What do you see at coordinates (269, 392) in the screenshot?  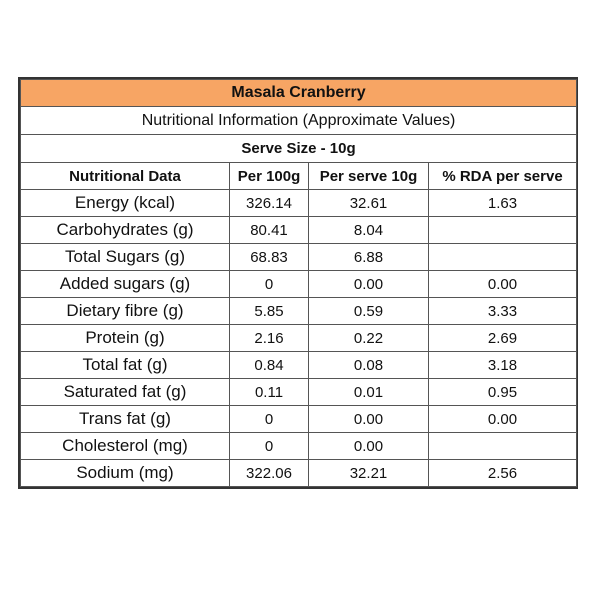 I see `per-100g-value: 0.11` at bounding box center [269, 392].